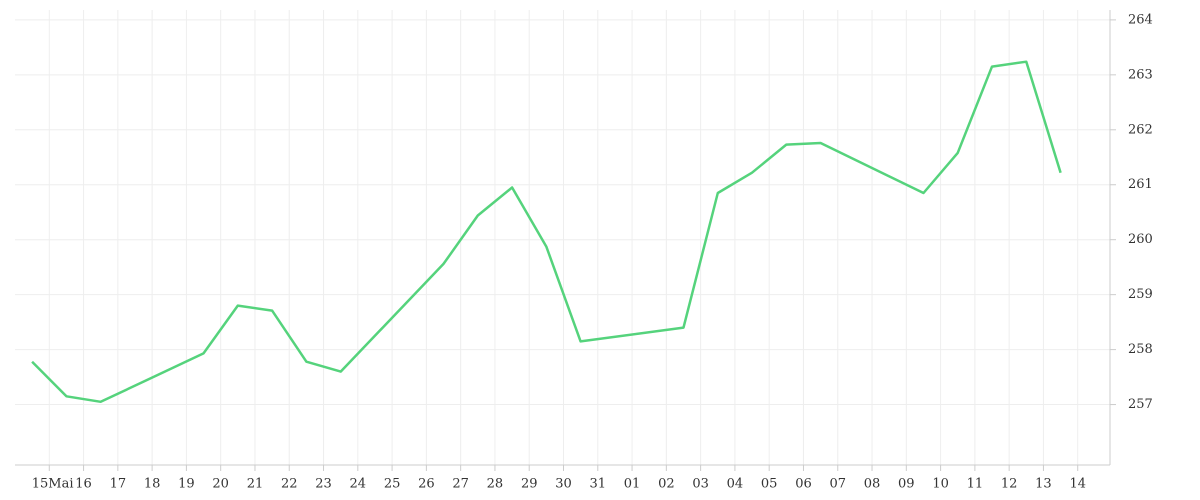 This screenshot has height=500, width=1200. Describe the element at coordinates (1140, 294) in the screenshot. I see `y-tick-label: 259` at that location.